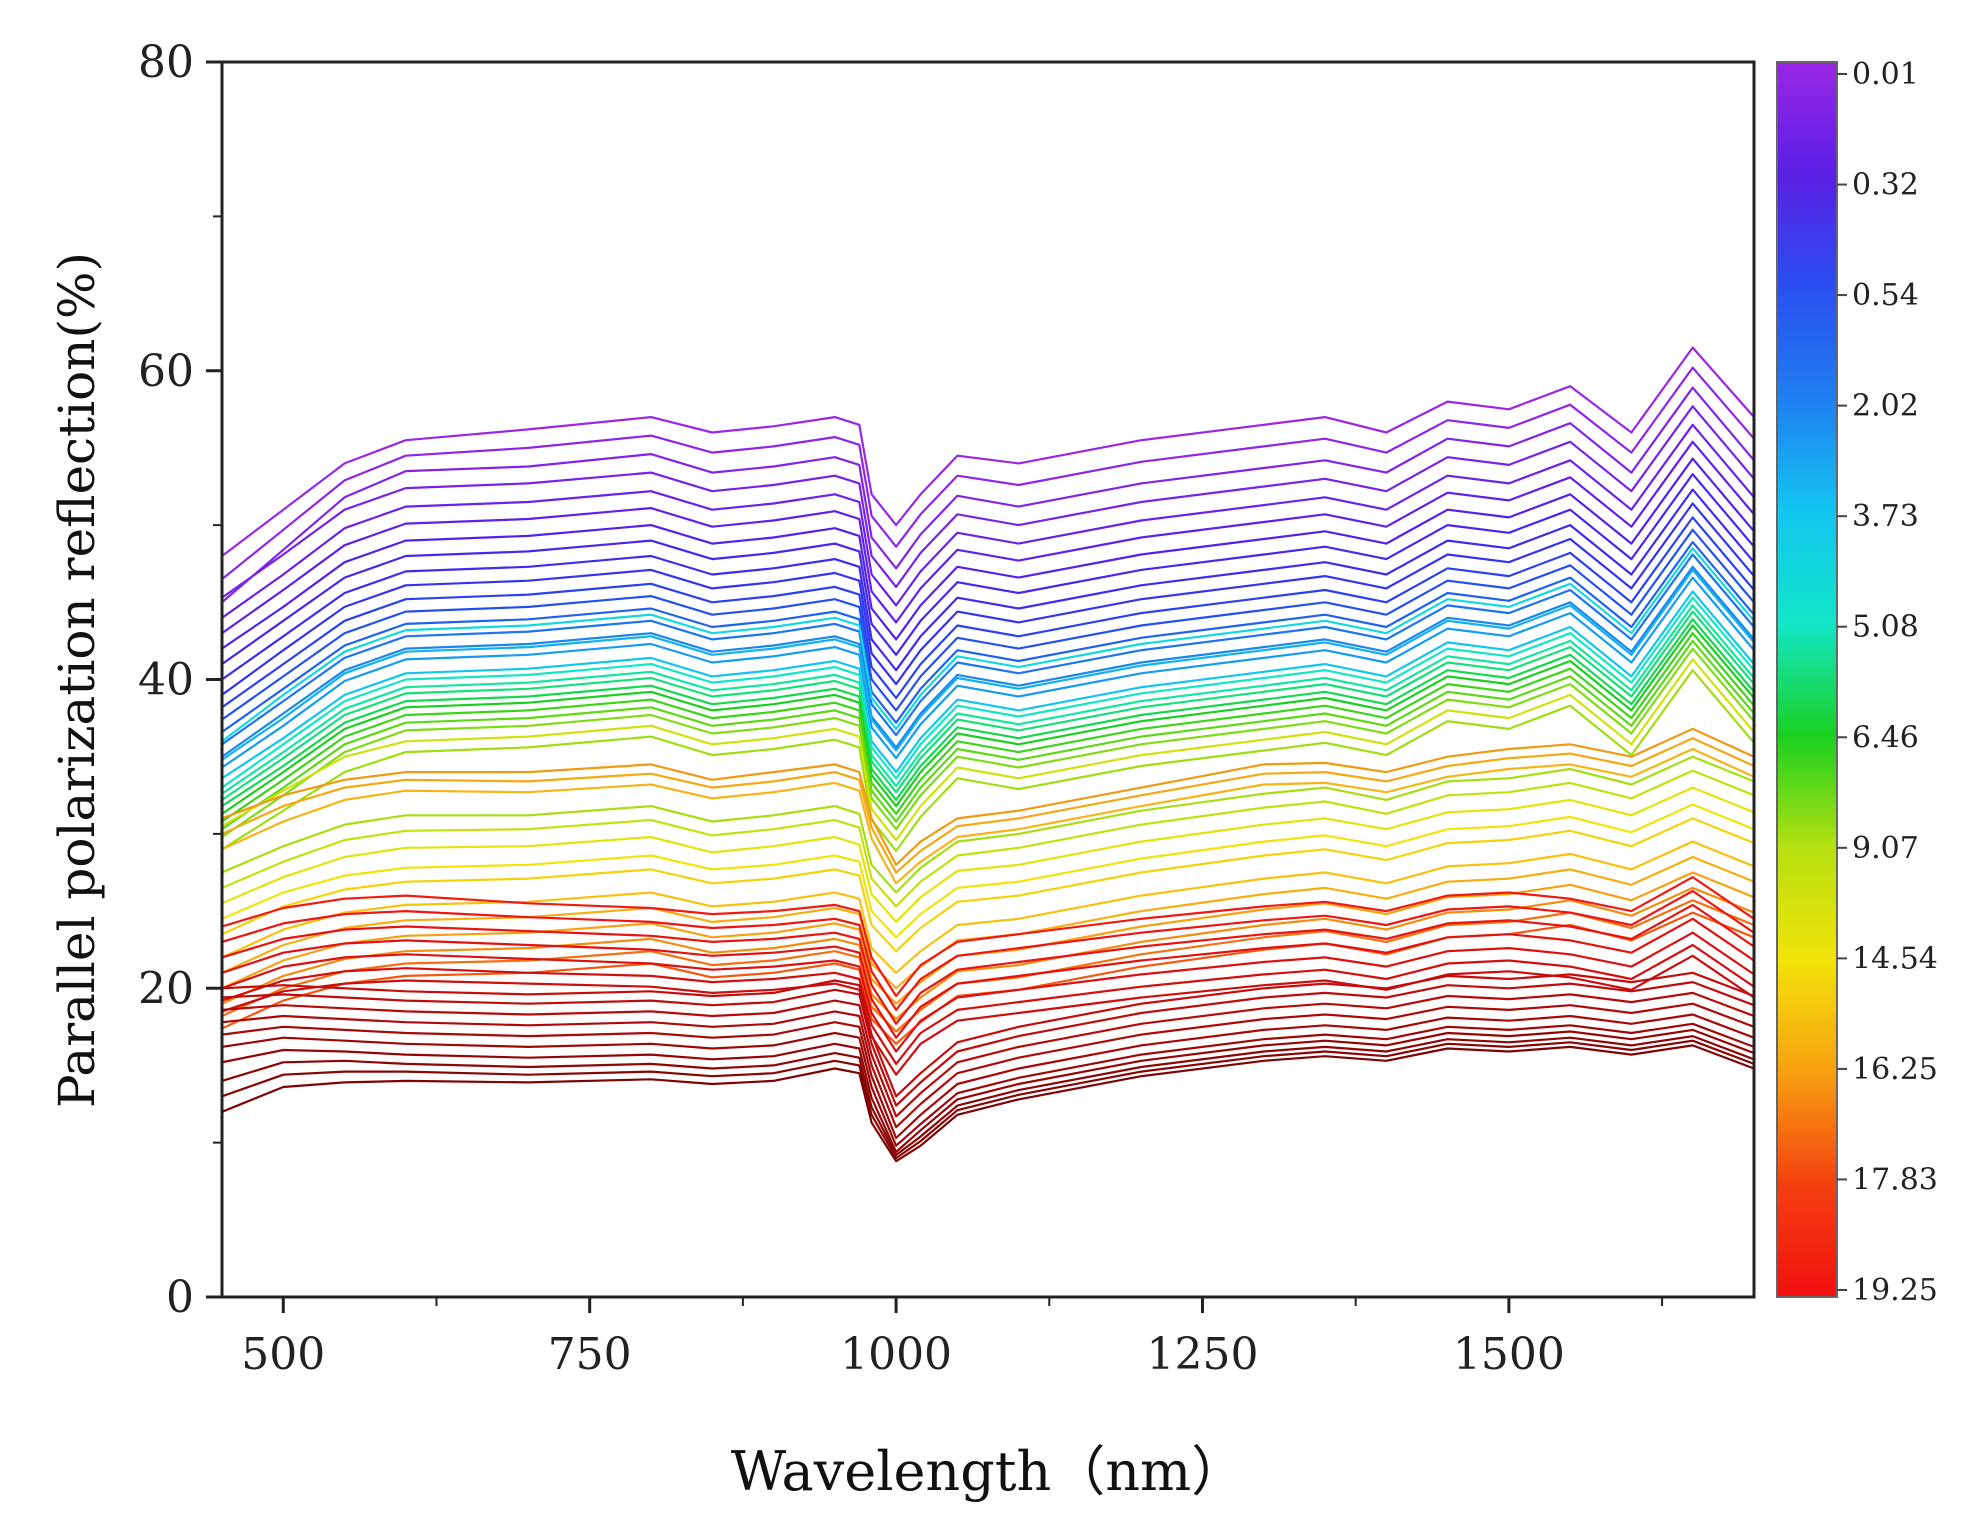 This screenshot has width=1964, height=1524. Describe the element at coordinates (1885, 516) in the screenshot. I see `colorbar-label-4: 3.73` at that location.